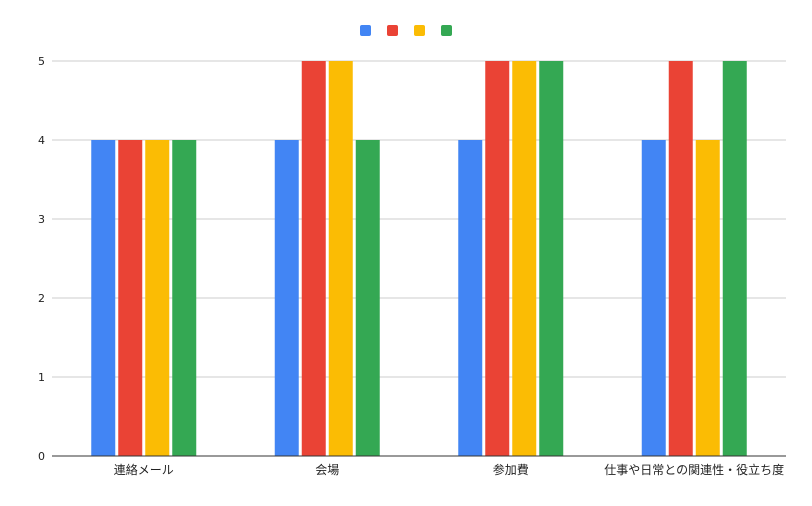 The width and height of the screenshot is (812, 506). Describe the element at coordinates (41, 140) in the screenshot. I see `y-tick-label: 4` at that location.